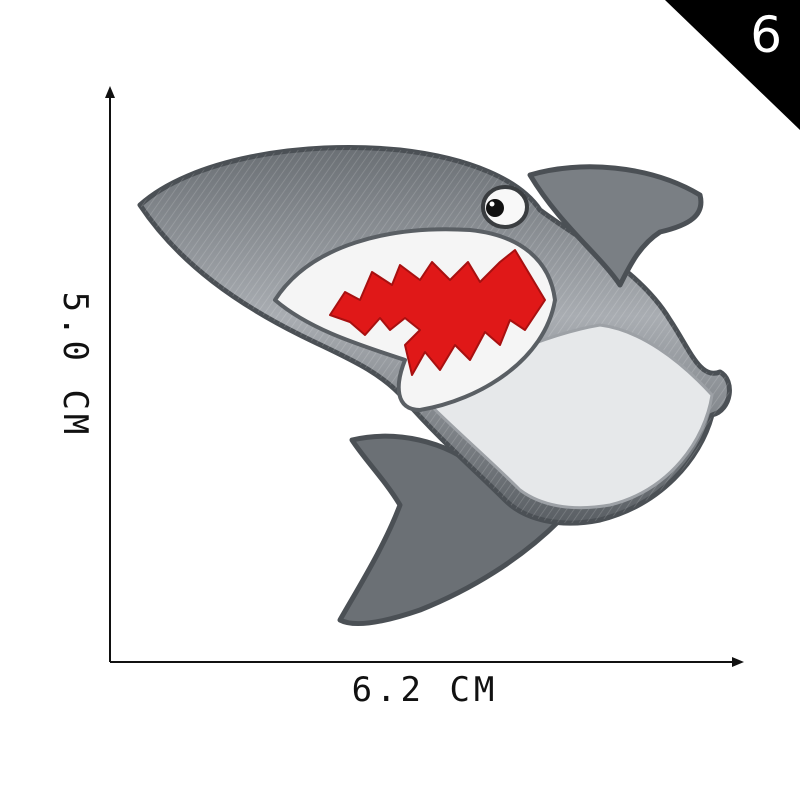 This screenshot has width=800, height=800. I want to click on width-dimension-label: 6.2 CM, so click(425, 690).